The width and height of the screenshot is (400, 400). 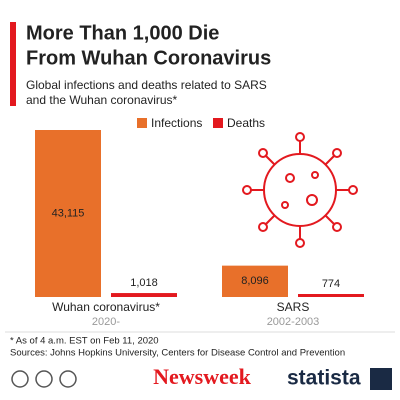 What do you see at coordinates (148, 58) in the screenshot?
I see `chart-title: From Wuhan Coronavirus` at bounding box center [148, 58].